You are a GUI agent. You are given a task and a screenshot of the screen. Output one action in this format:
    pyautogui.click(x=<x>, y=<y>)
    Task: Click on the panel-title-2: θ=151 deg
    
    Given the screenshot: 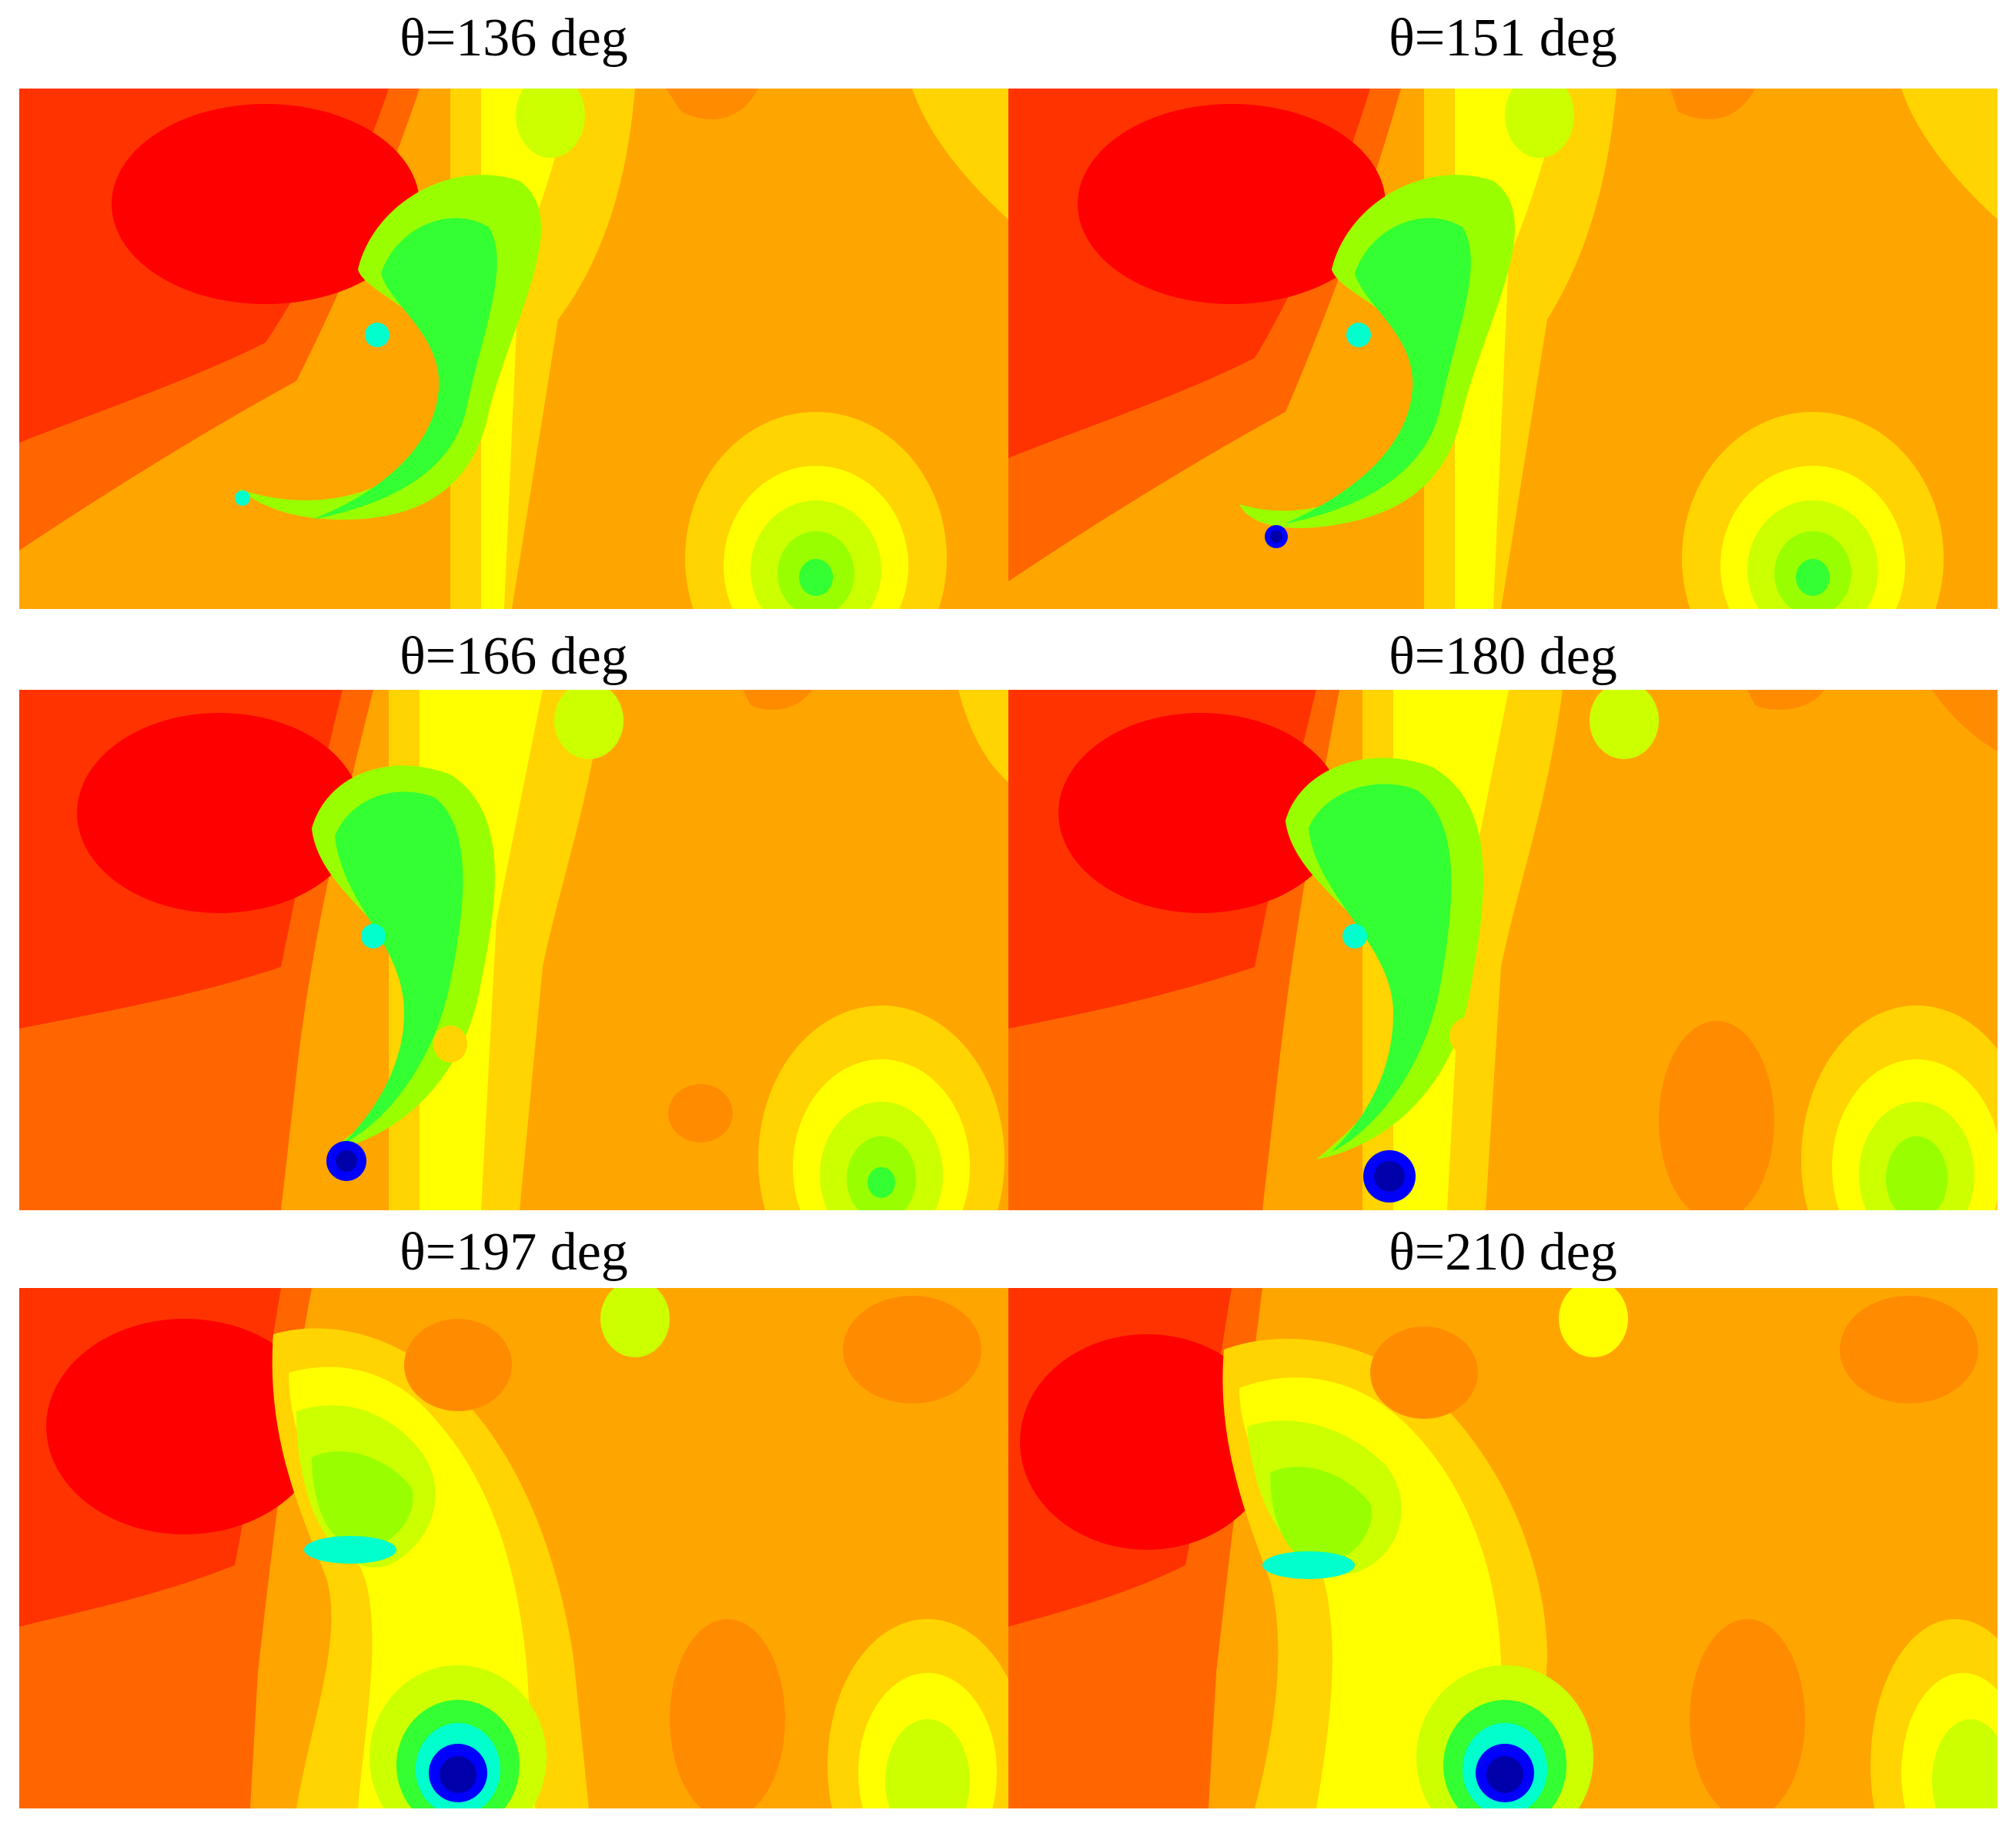 What is the action you would take?
    pyautogui.click(x=1503, y=38)
    